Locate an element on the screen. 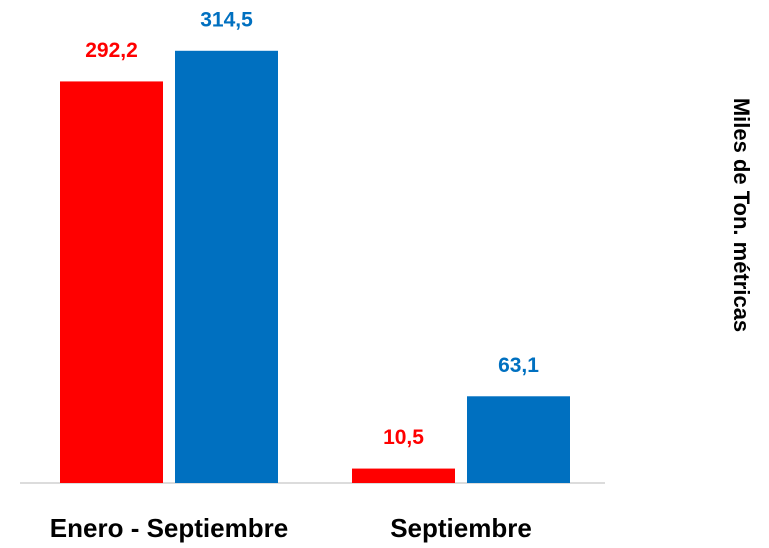 The image size is (769, 548). y-axis-label: Miles de Ton. métricas is located at coordinates (741, 215).